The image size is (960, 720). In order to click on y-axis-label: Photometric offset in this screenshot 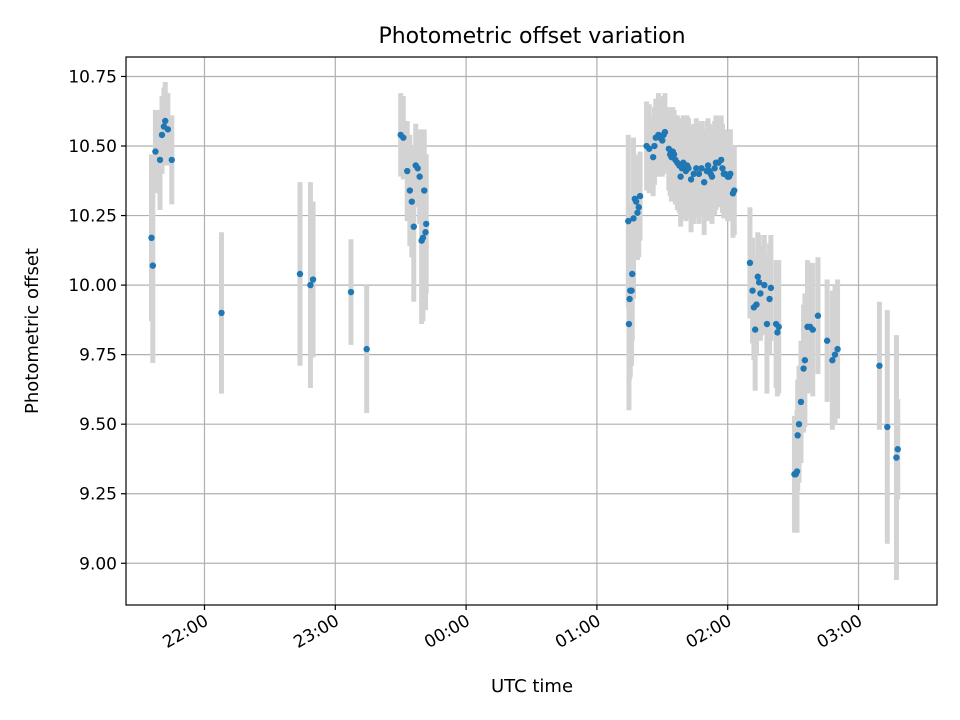, I will do `click(32, 331)`.